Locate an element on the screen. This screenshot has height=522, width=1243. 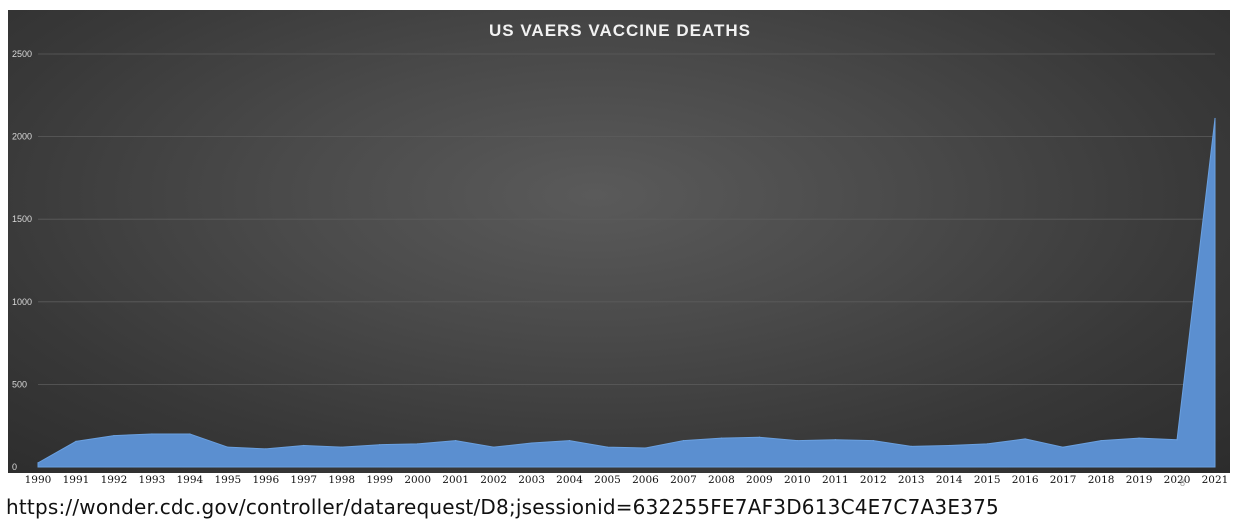
x-tick-label: 2003 is located at coordinates (531, 480).